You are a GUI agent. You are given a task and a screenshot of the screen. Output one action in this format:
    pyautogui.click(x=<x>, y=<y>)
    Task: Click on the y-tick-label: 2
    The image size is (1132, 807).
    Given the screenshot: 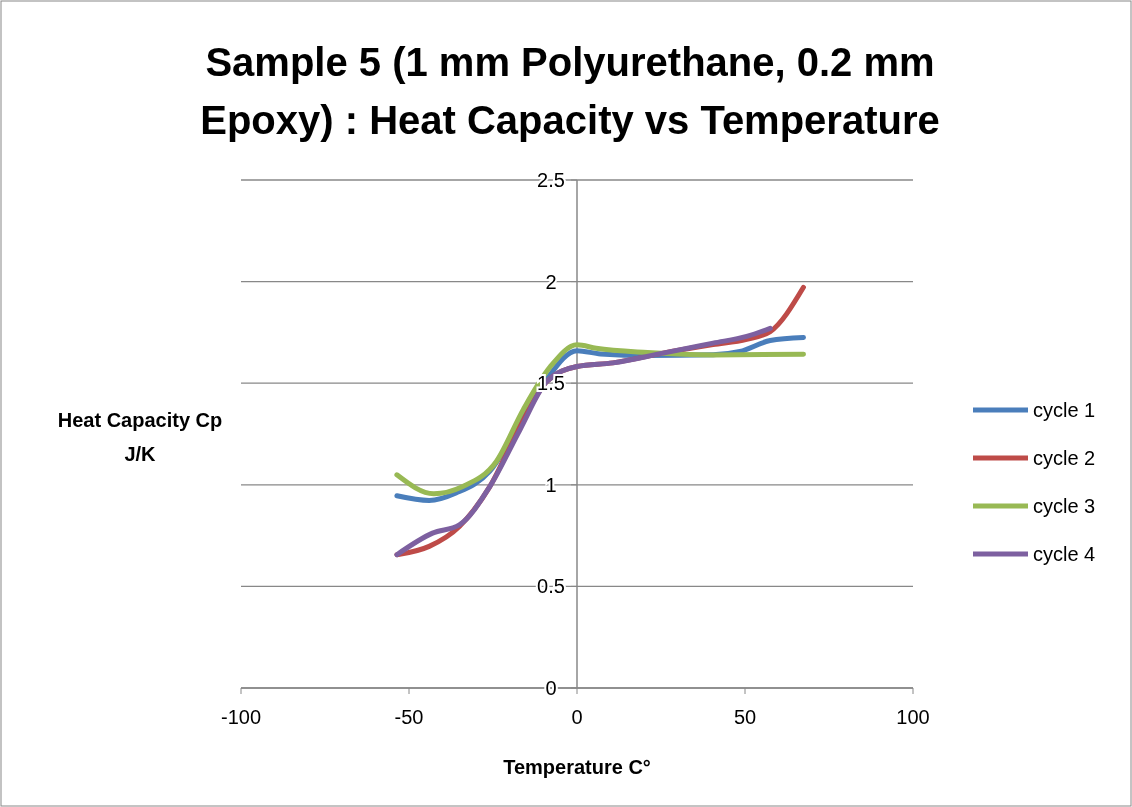 What is the action you would take?
    pyautogui.click(x=551, y=281)
    